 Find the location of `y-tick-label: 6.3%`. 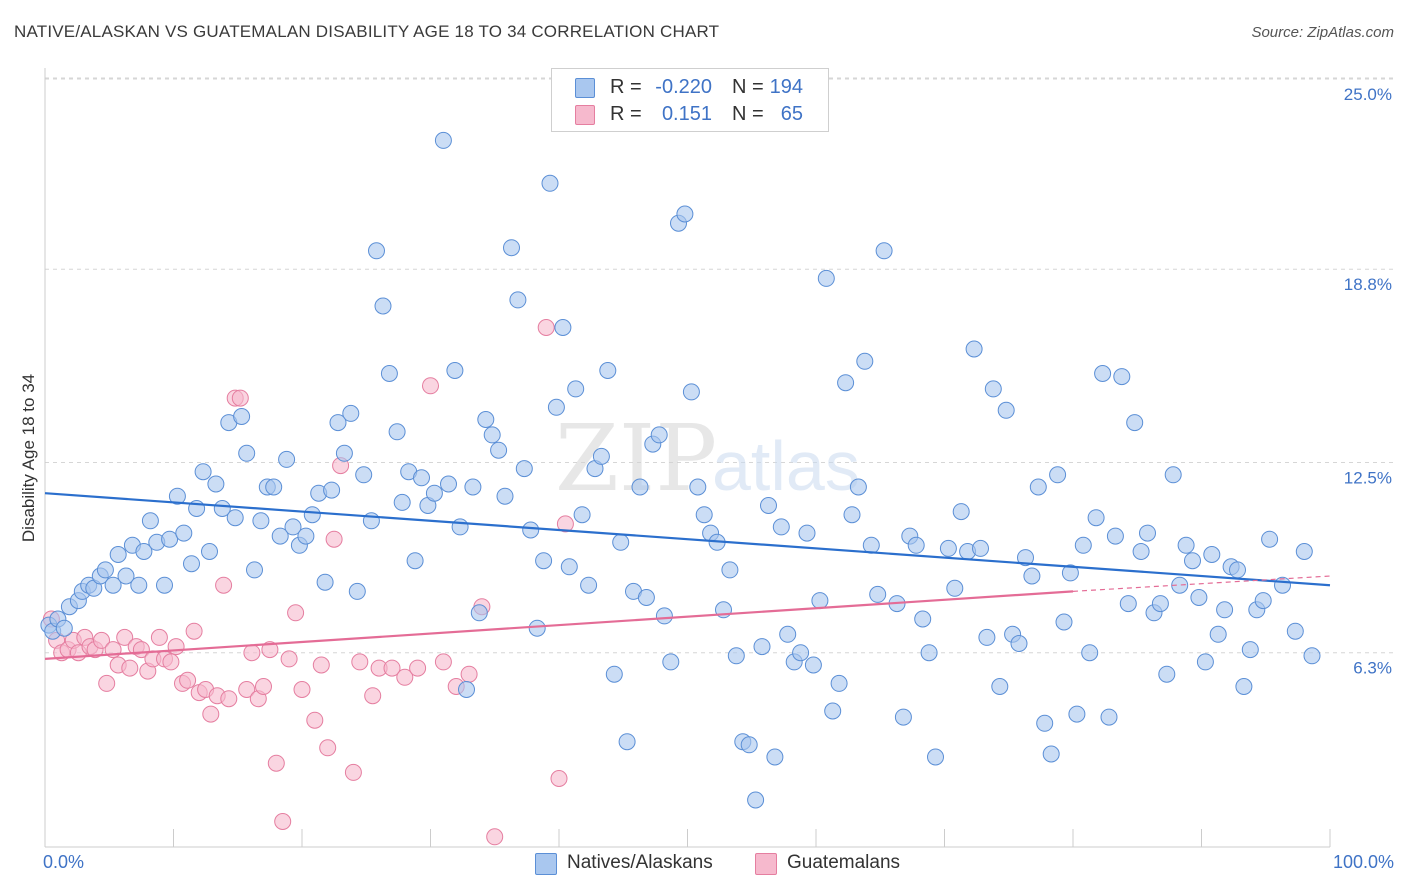

y-tick-label: 6.3% is located at coordinates (1372, 668).